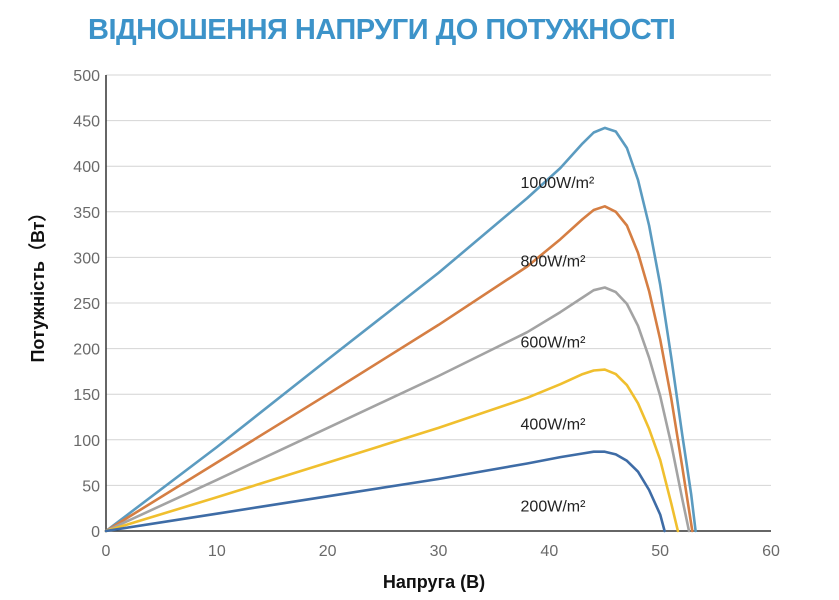 The image size is (839, 600). Describe the element at coordinates (38, 282) in the screenshot. I see `y-axis-label: Потужність（Вт）` at that location.